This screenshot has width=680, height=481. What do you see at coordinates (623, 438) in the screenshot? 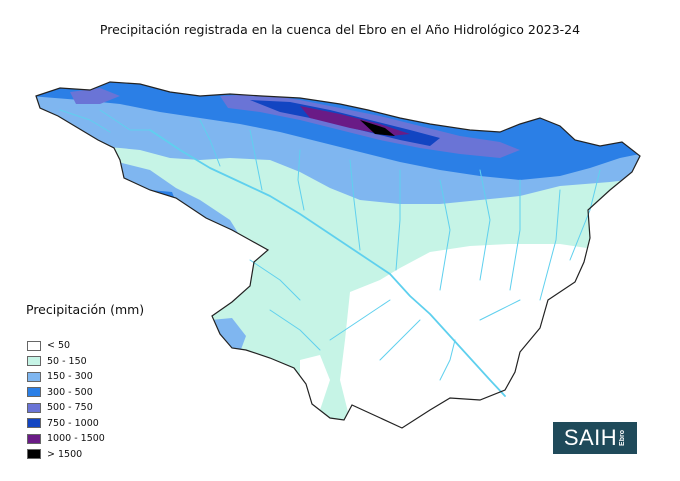
I see `logo-sub-text: Ebro` at bounding box center [623, 438].